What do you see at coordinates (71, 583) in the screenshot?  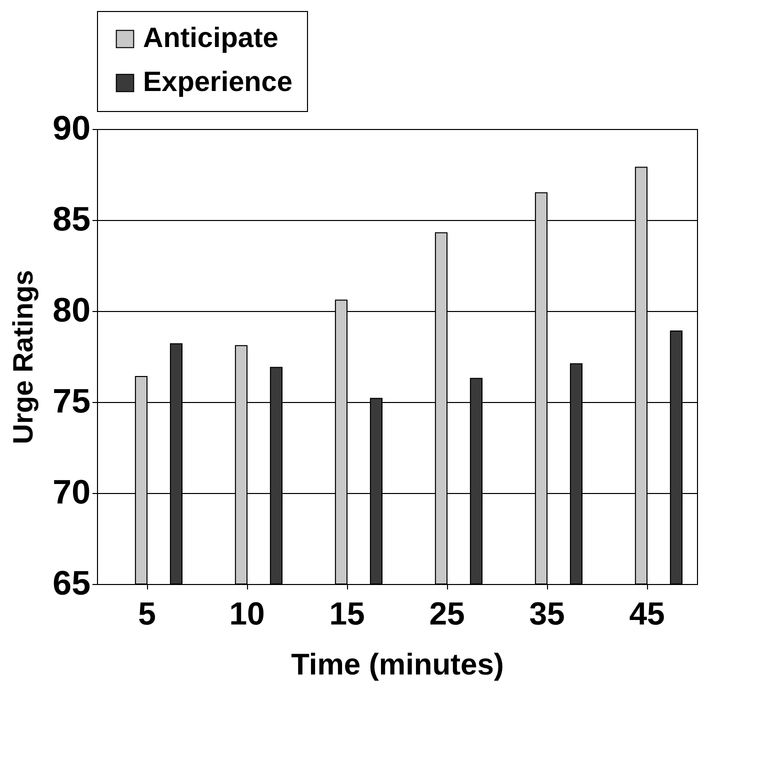 I see `y-tick-label: 65` at bounding box center [71, 583].